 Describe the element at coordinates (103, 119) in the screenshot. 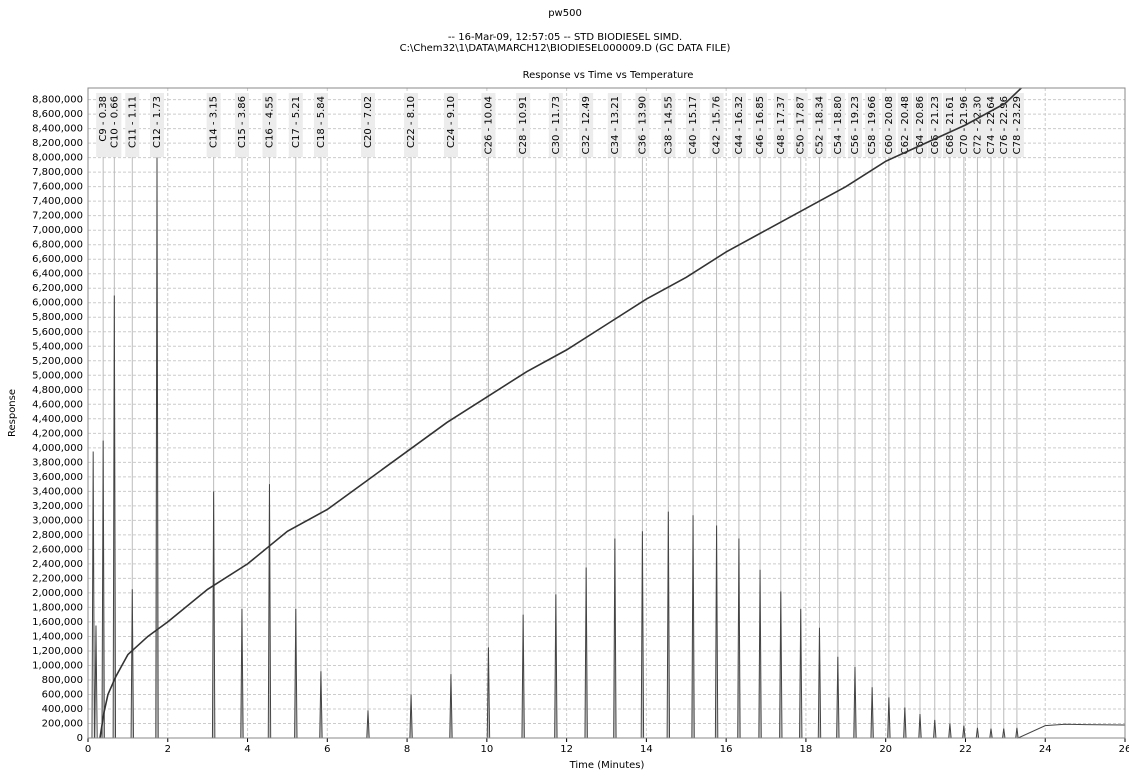

I see `peak-label: C9 - 0.38` at that location.